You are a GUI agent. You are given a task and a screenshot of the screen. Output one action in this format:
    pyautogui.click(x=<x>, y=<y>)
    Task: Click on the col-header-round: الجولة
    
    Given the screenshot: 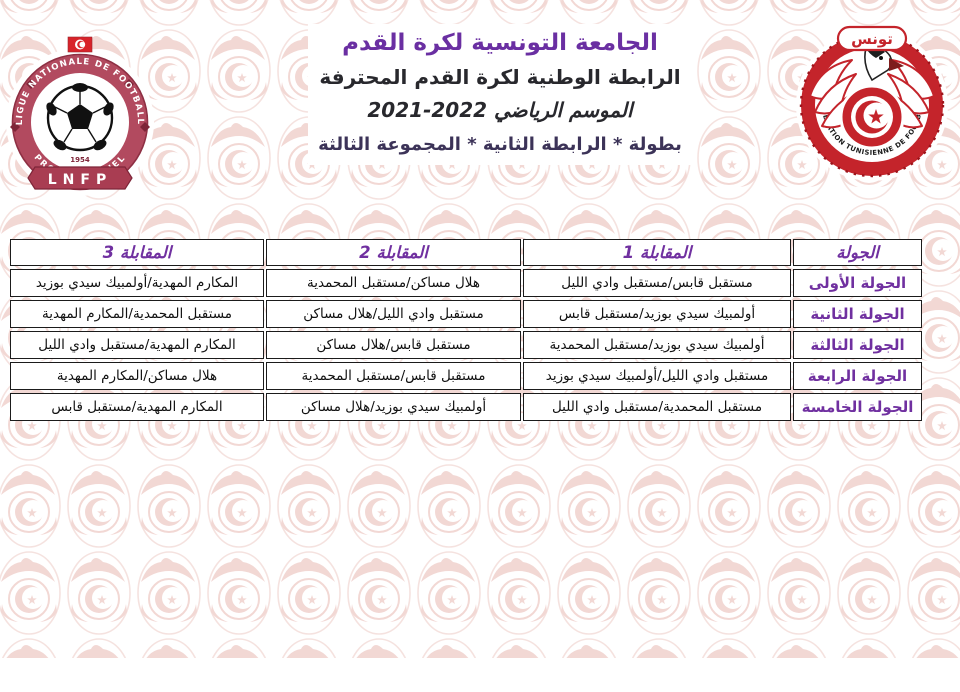 What is the action you would take?
    pyautogui.click(x=857, y=252)
    